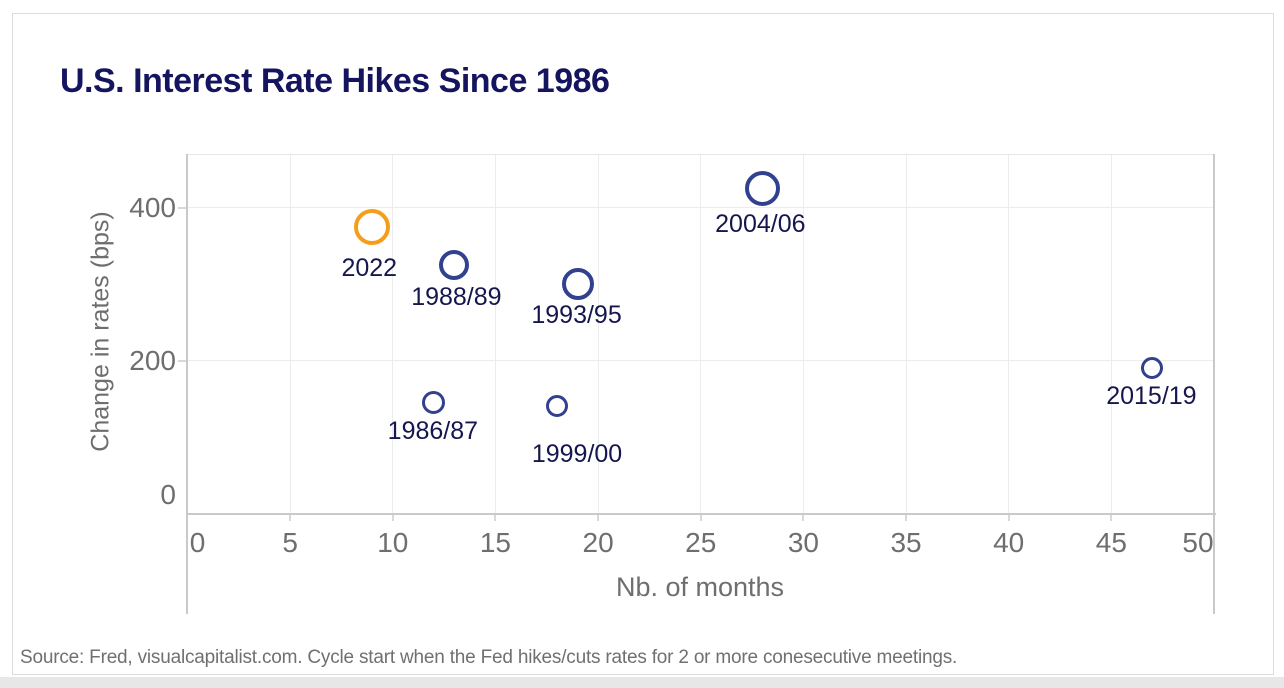 Image resolution: width=1284 pixels, height=688 pixels. What do you see at coordinates (700, 587) in the screenshot?
I see `x-axis-title: Nb. of months` at bounding box center [700, 587].